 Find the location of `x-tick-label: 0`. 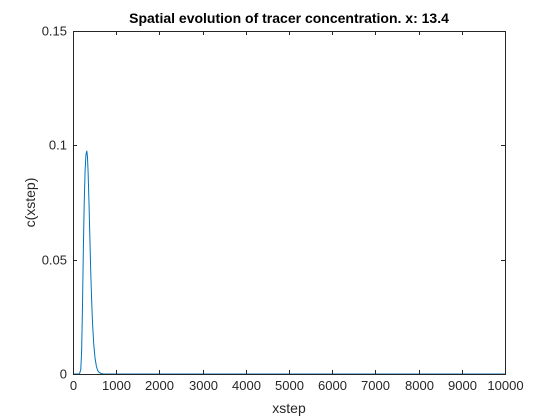

x-tick-label: 0 is located at coordinates (73, 385).